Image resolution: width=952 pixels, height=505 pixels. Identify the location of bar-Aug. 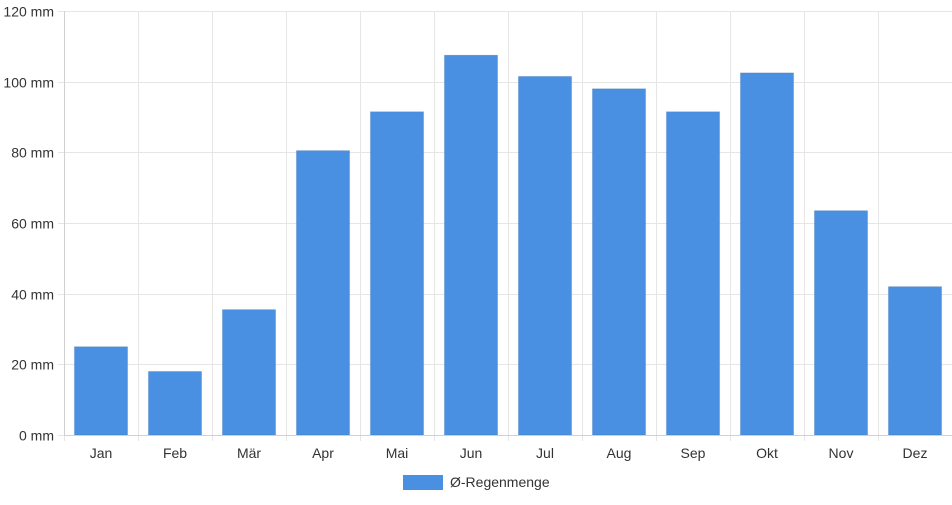
(619, 262).